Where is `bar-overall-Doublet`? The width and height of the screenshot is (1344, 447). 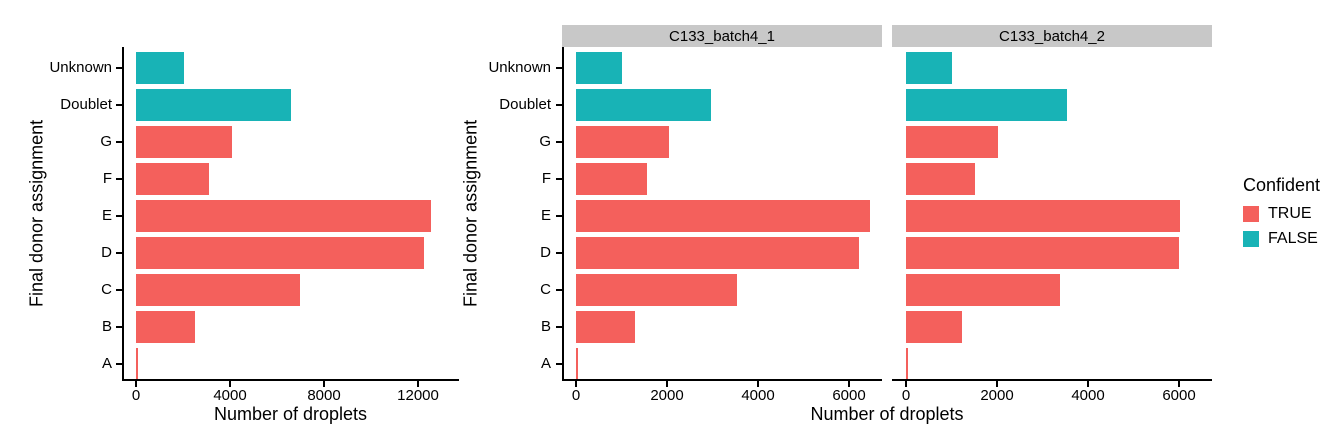 bar-overall-Doublet is located at coordinates (213, 105).